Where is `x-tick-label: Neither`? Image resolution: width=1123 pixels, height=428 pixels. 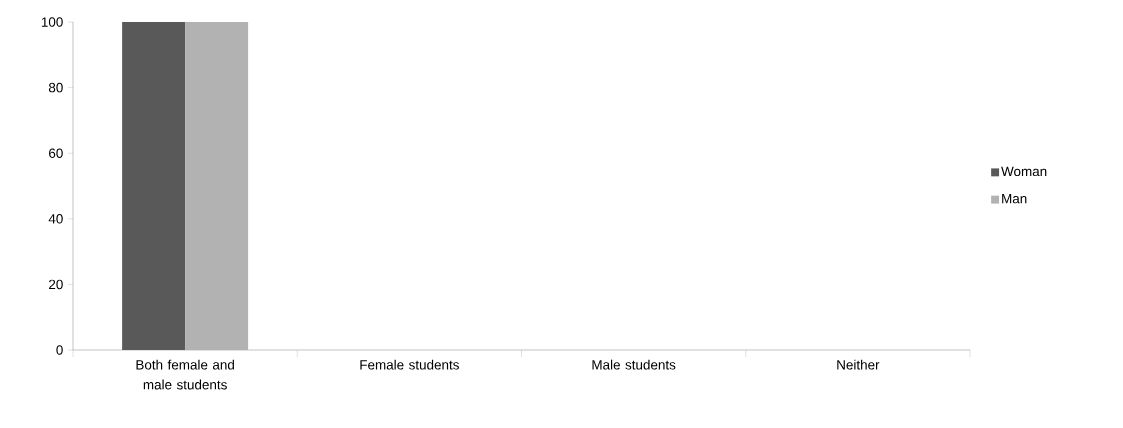
x-tick-label: Neither is located at coordinates (858, 364).